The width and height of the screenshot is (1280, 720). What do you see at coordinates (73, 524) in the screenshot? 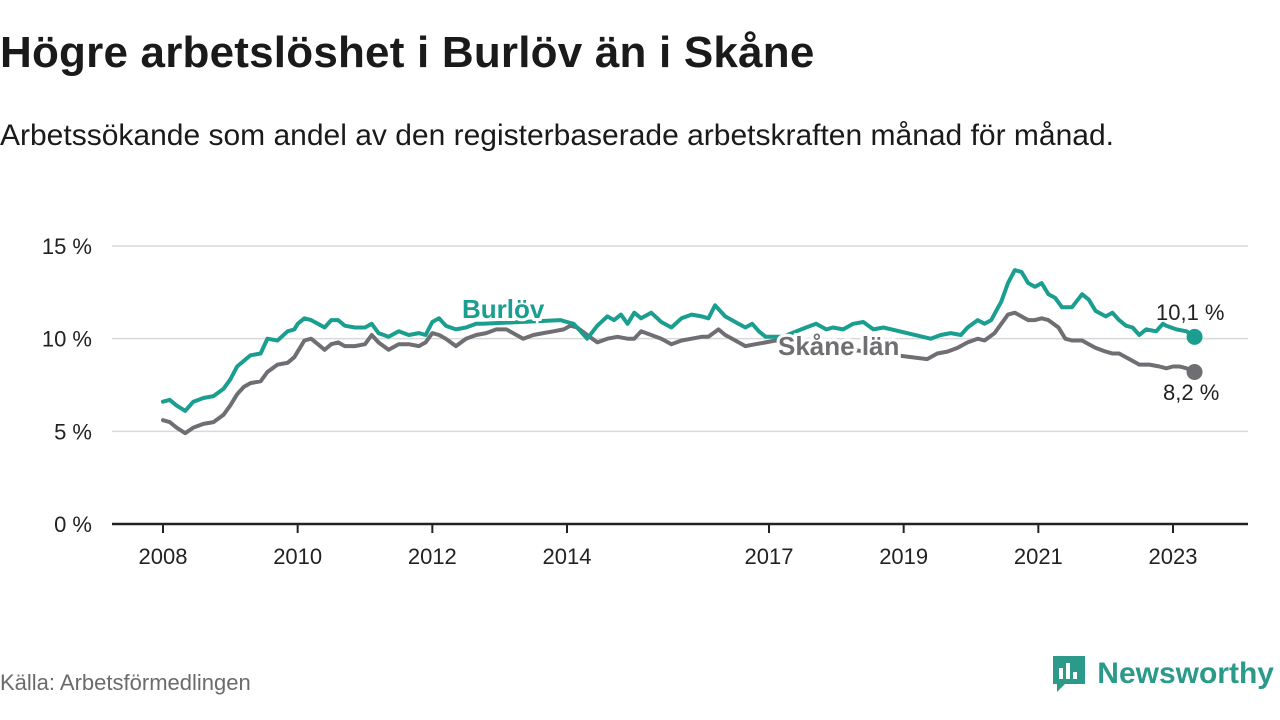
I see `y-tick-label: 0 %` at bounding box center [73, 524].